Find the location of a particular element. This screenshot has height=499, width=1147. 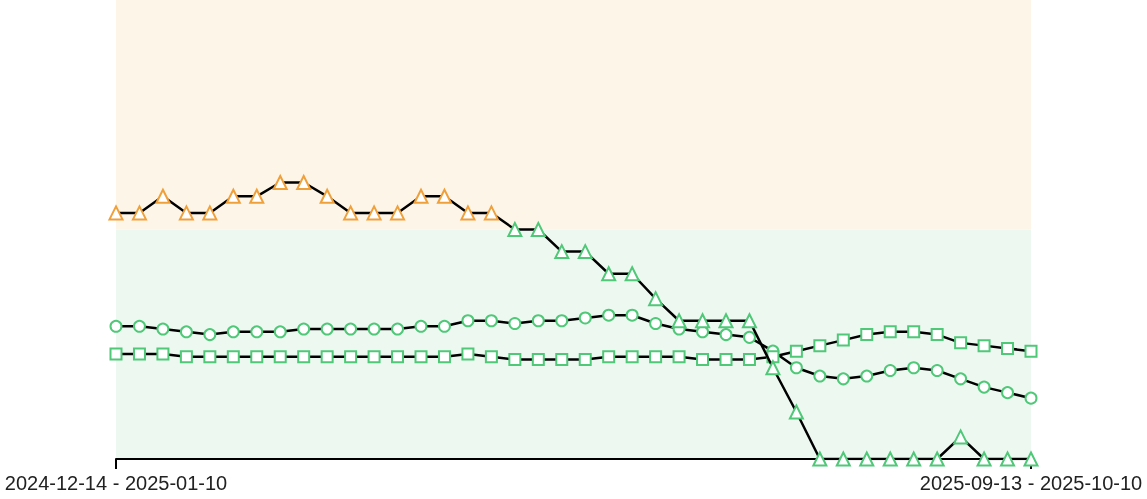

x-tick-label: 2025-09-13 - 2025-10-10 is located at coordinates (1031, 483).